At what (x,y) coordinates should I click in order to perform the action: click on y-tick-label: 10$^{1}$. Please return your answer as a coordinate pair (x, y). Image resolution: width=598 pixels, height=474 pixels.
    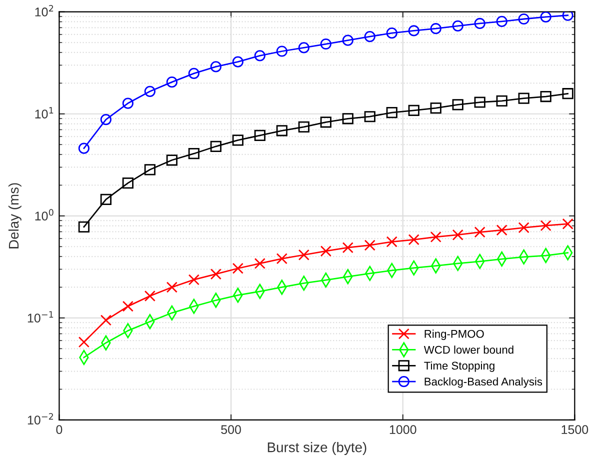
    Looking at the image, I should click on (44, 112).